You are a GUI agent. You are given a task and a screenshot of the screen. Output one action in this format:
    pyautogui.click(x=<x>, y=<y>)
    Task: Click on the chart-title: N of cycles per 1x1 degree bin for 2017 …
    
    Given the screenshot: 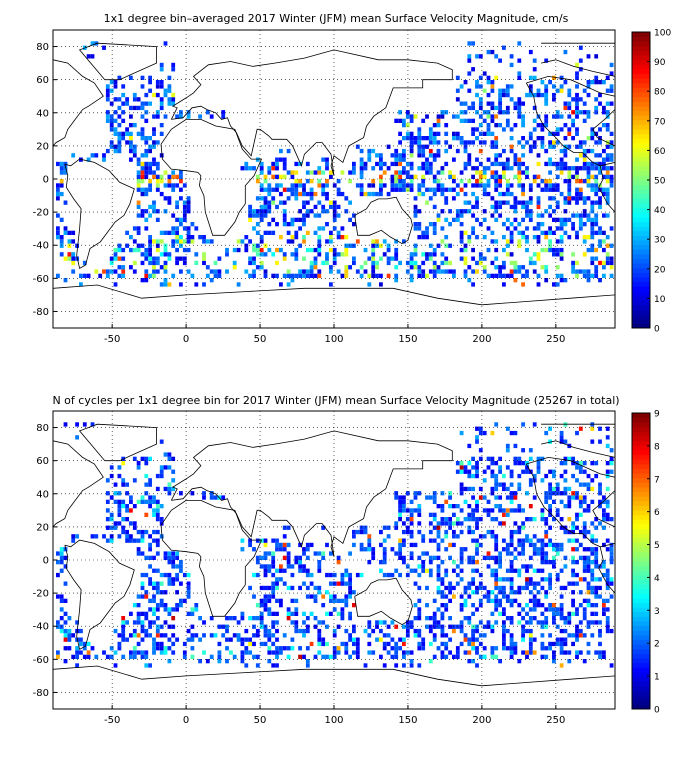 What is the action you would take?
    pyautogui.click(x=335, y=400)
    